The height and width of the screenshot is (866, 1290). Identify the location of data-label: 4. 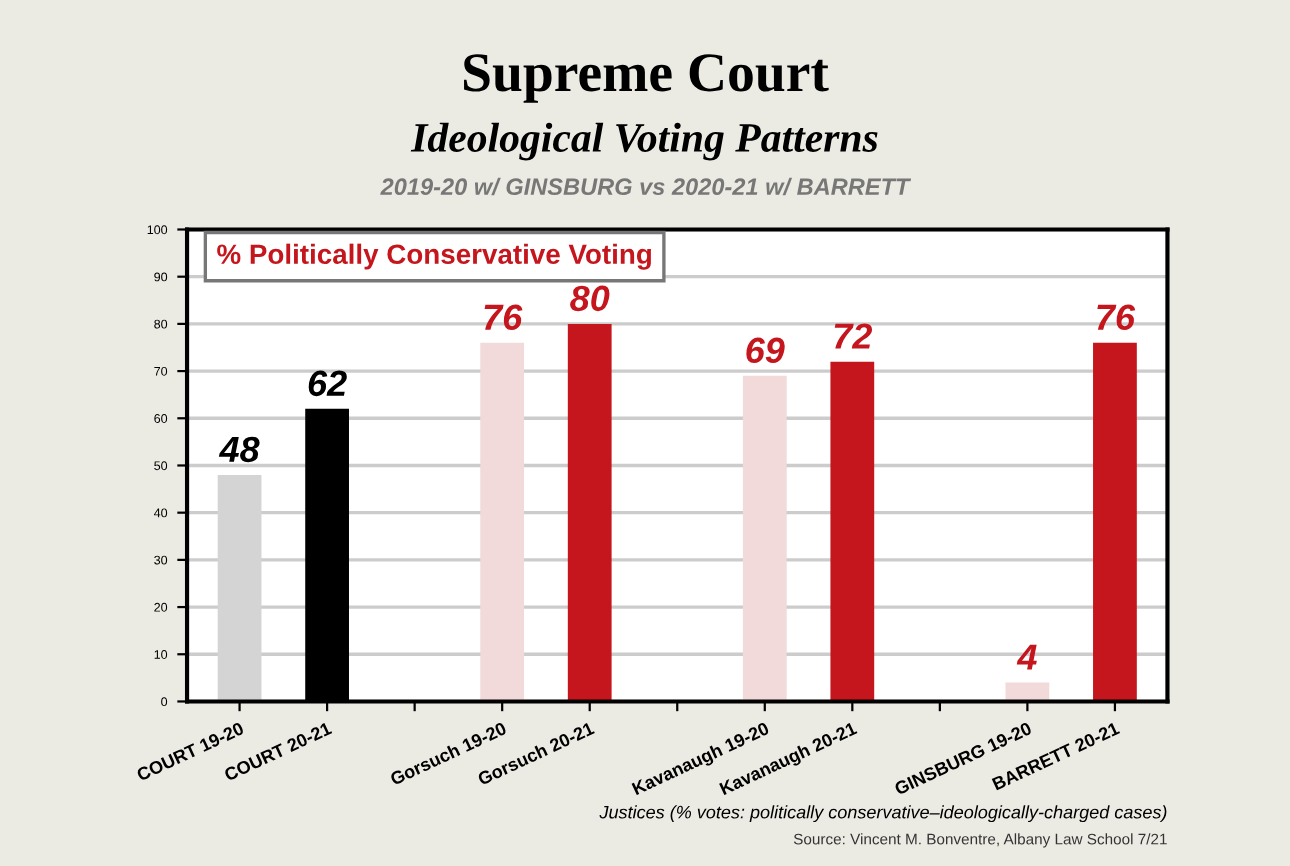
(1026, 657).